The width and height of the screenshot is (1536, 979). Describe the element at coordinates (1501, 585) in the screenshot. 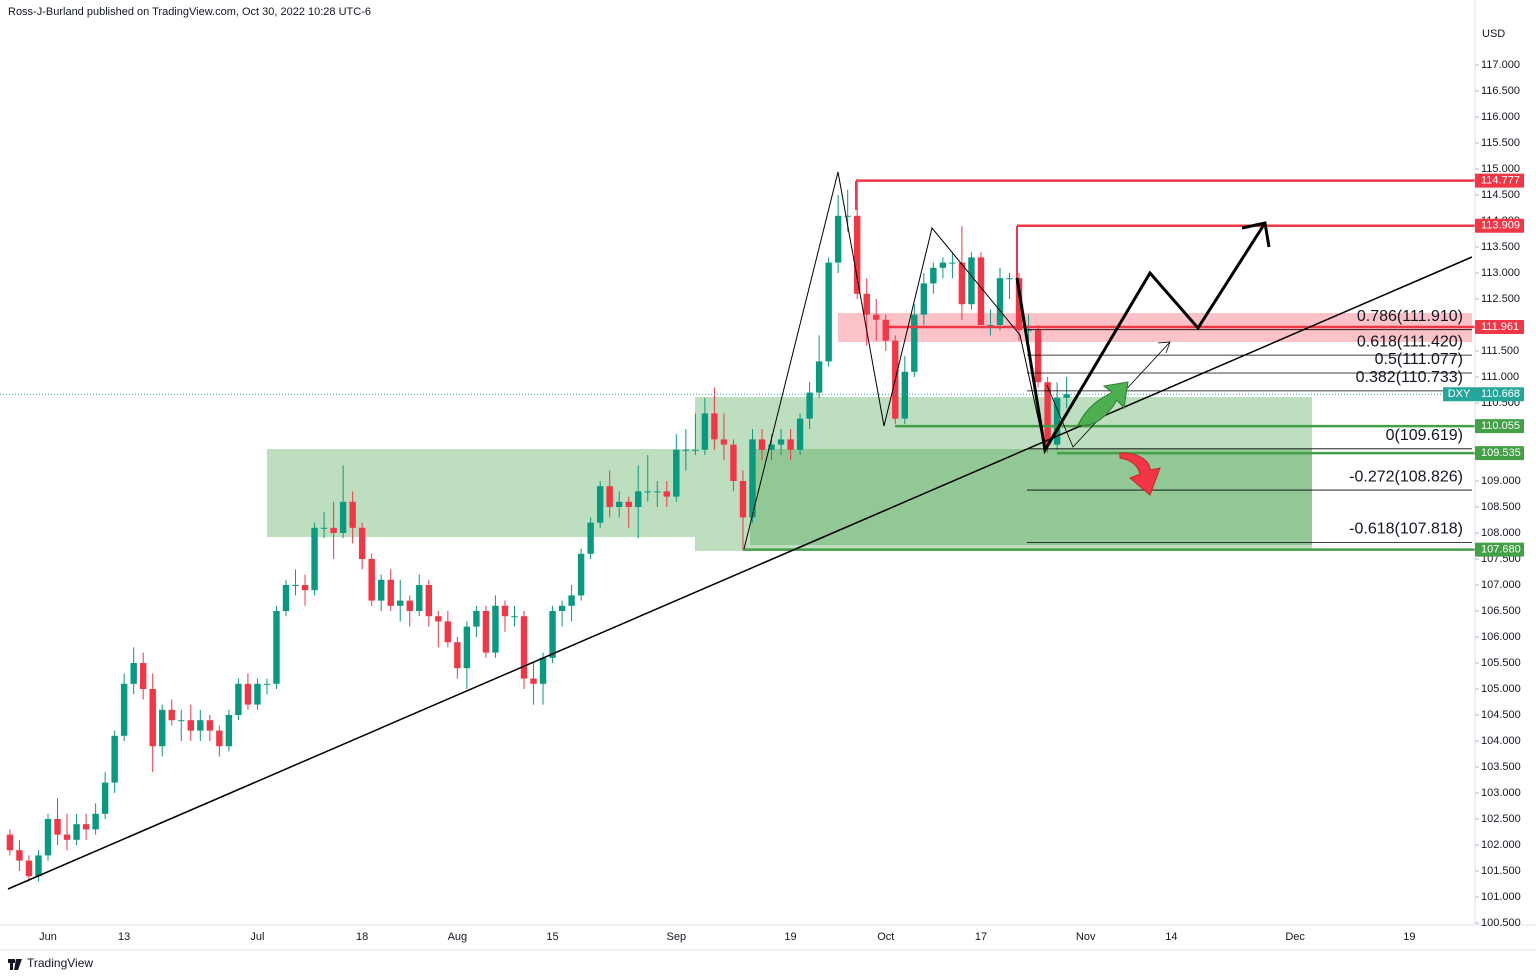

I see `y-tick-label: 107.000` at that location.